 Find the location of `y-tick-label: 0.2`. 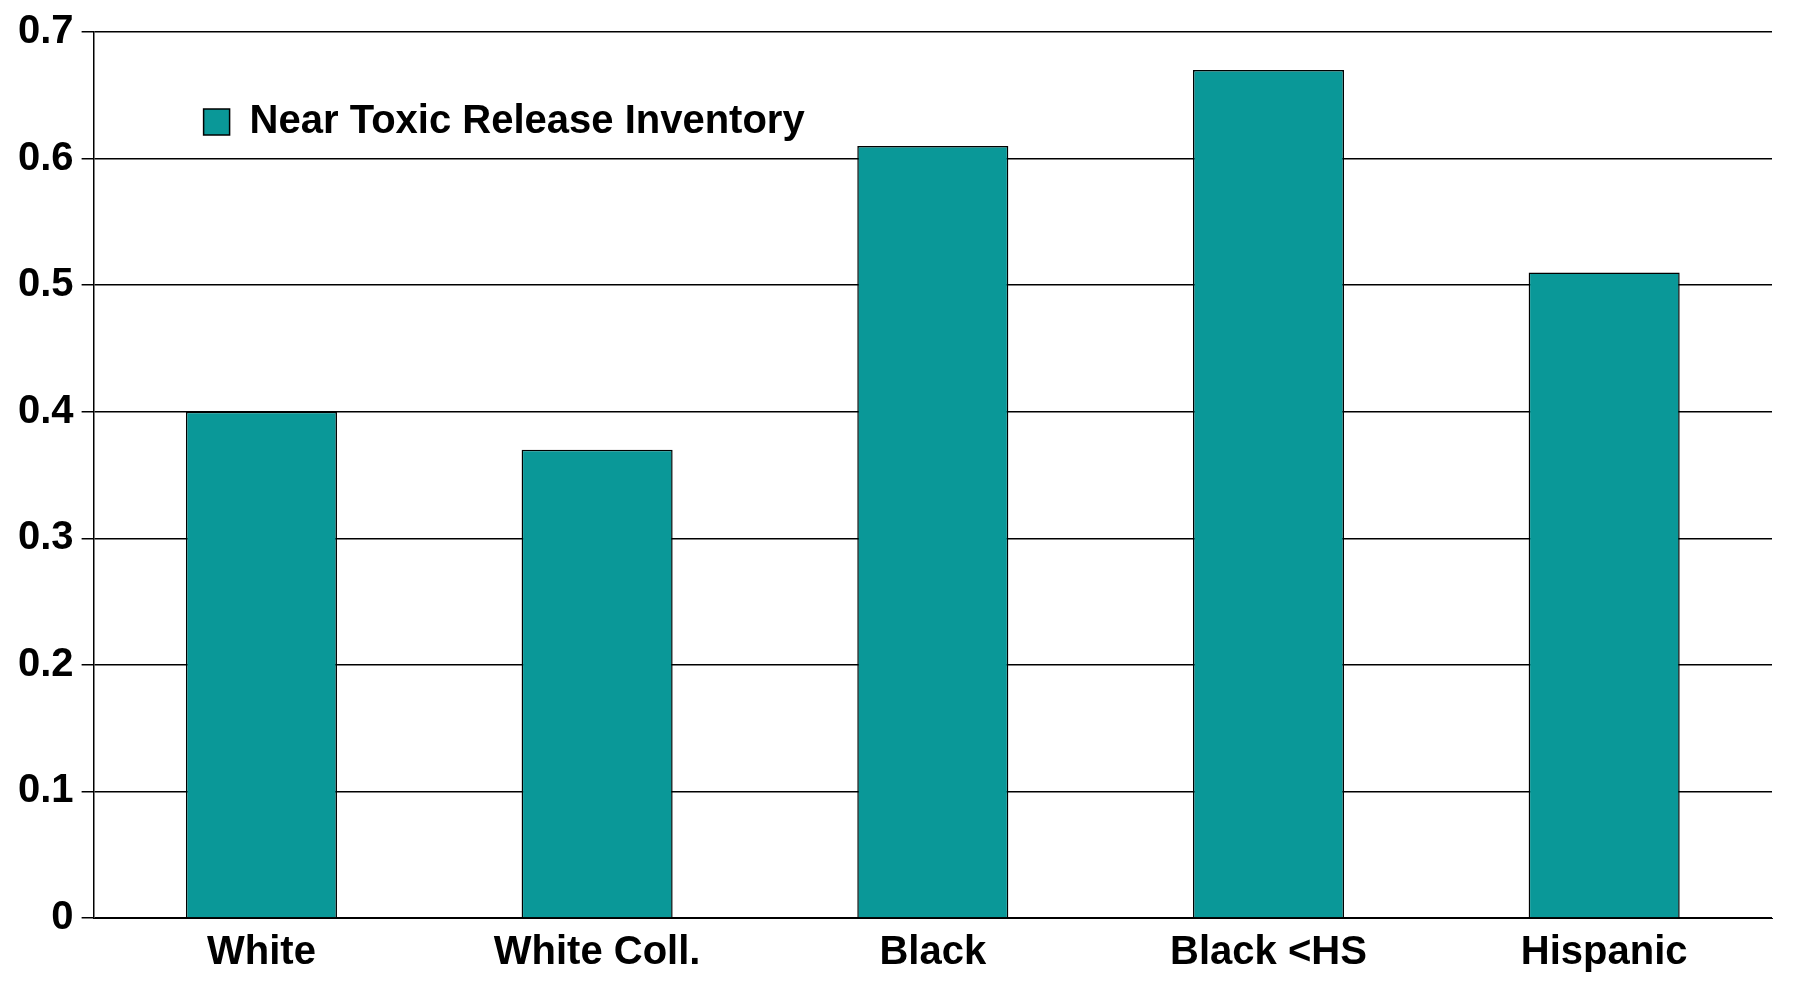

y-tick-label: 0.2 is located at coordinates (46, 661).